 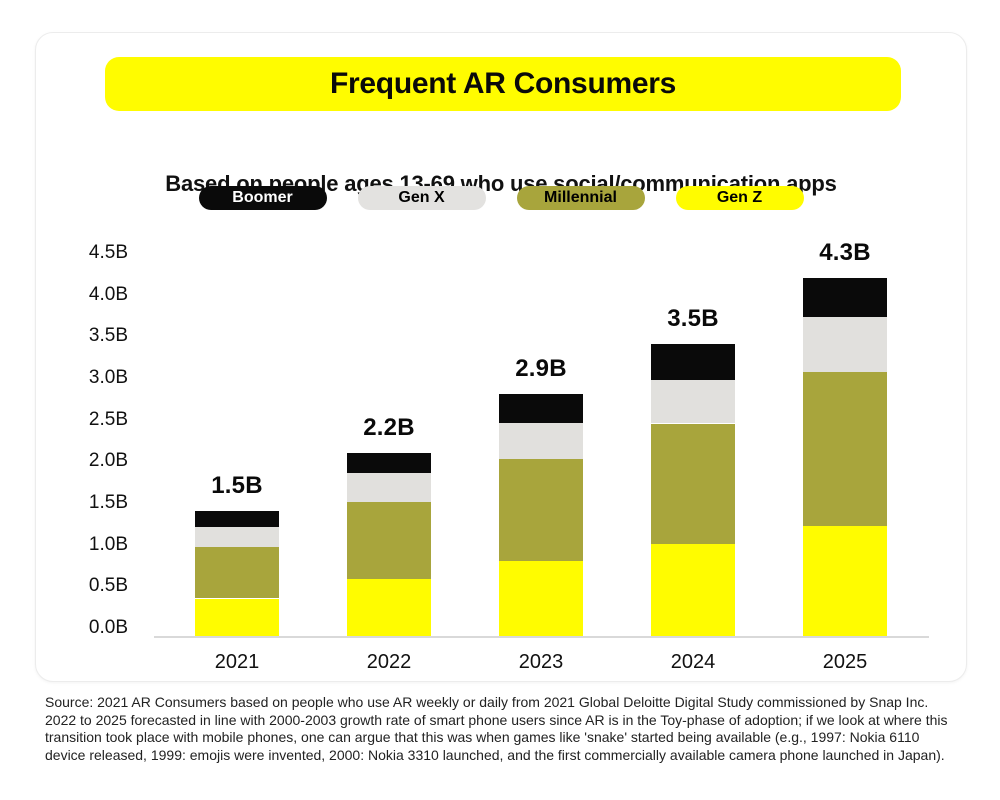 I want to click on bar-segment-gen-x-2021, so click(x=237, y=536).